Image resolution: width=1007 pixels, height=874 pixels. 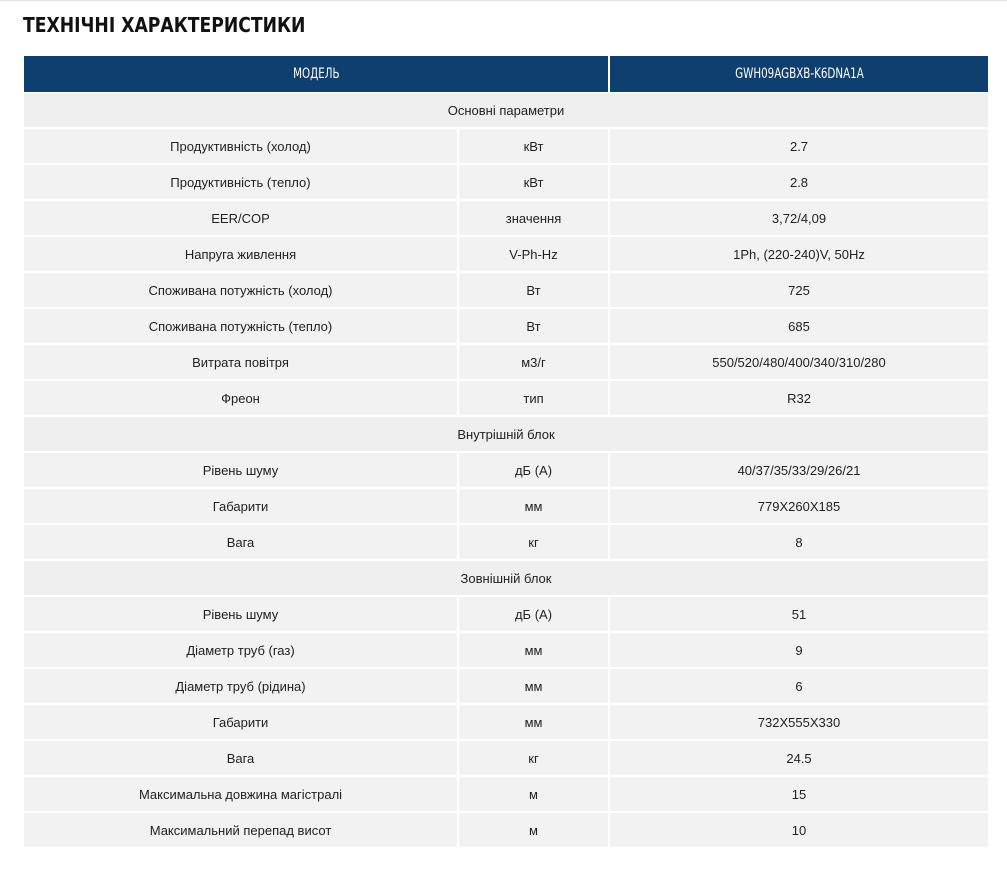 What do you see at coordinates (799, 147) in the screenshot?
I see `value-cell: 2.7` at bounding box center [799, 147].